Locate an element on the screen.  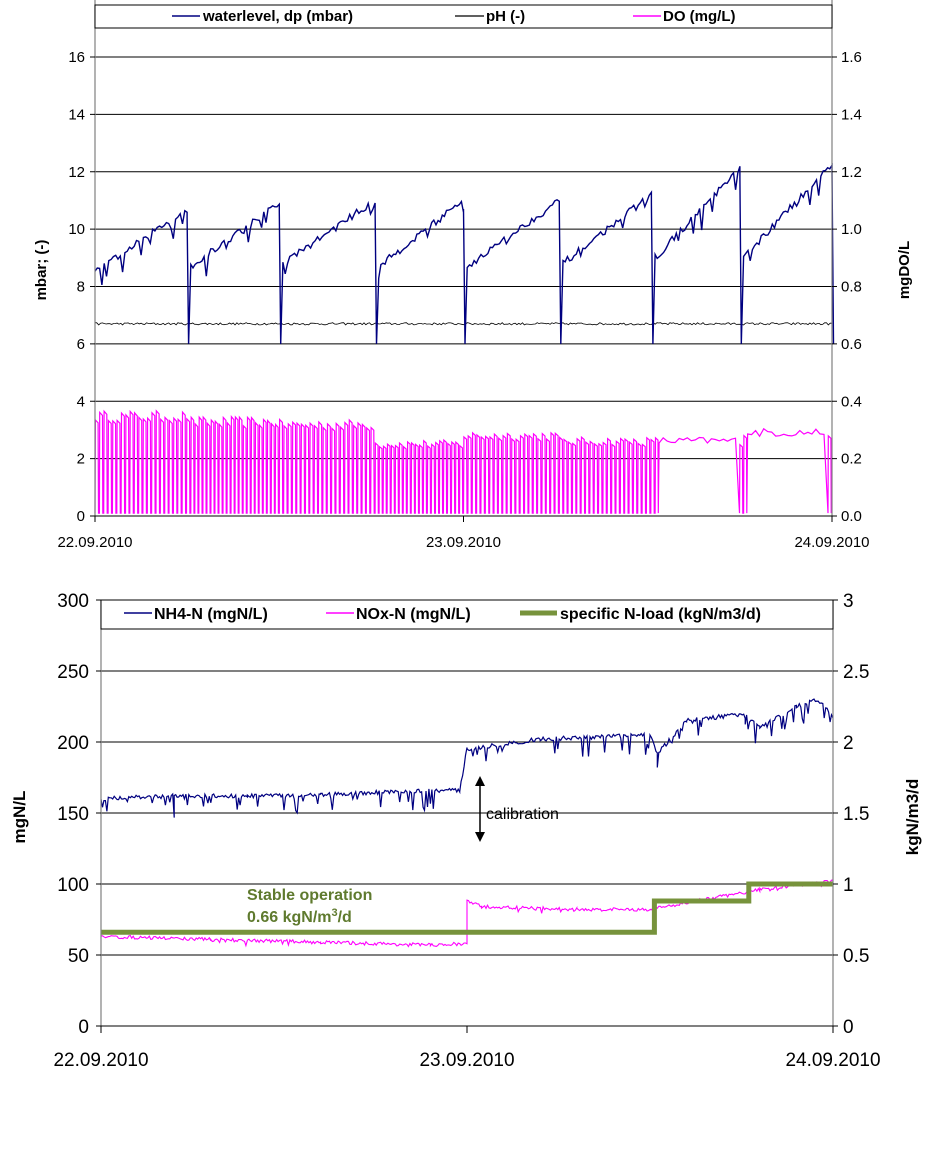
top-y-tick-label: 6 is located at coordinates (81, 344).